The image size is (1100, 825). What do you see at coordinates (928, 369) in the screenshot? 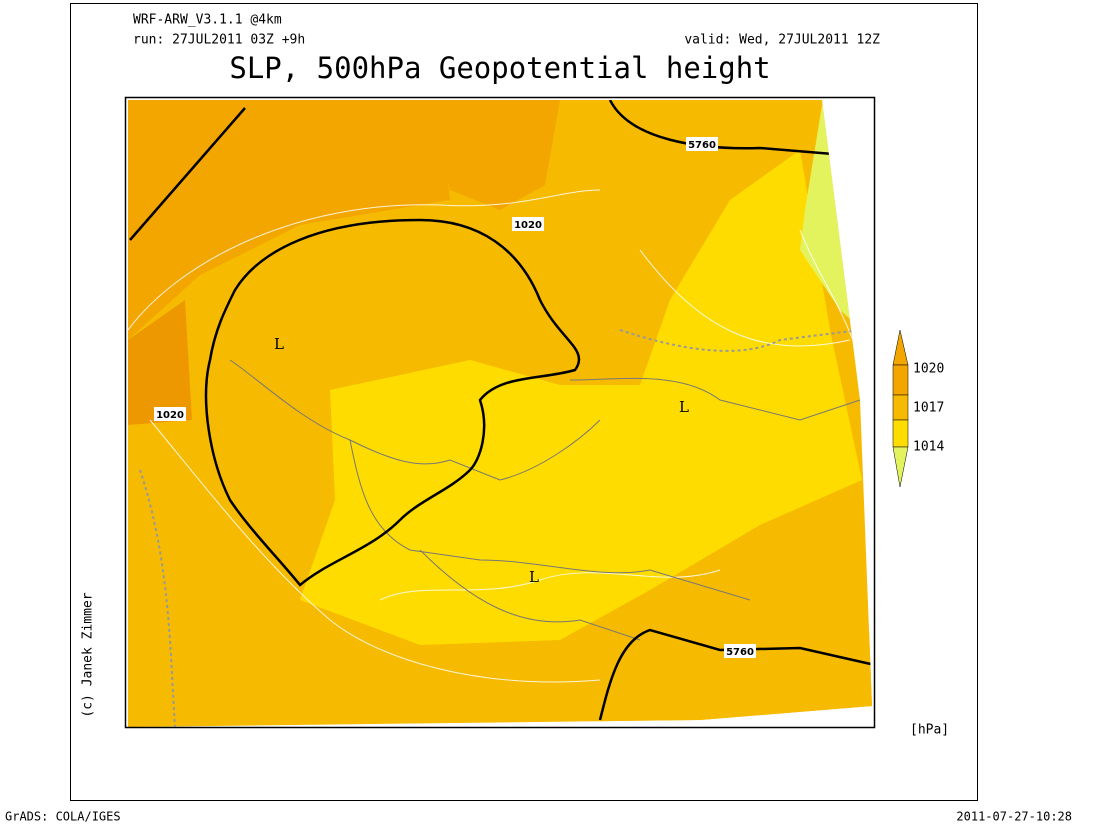
I see `colorbar-label: 1020` at bounding box center [928, 369].